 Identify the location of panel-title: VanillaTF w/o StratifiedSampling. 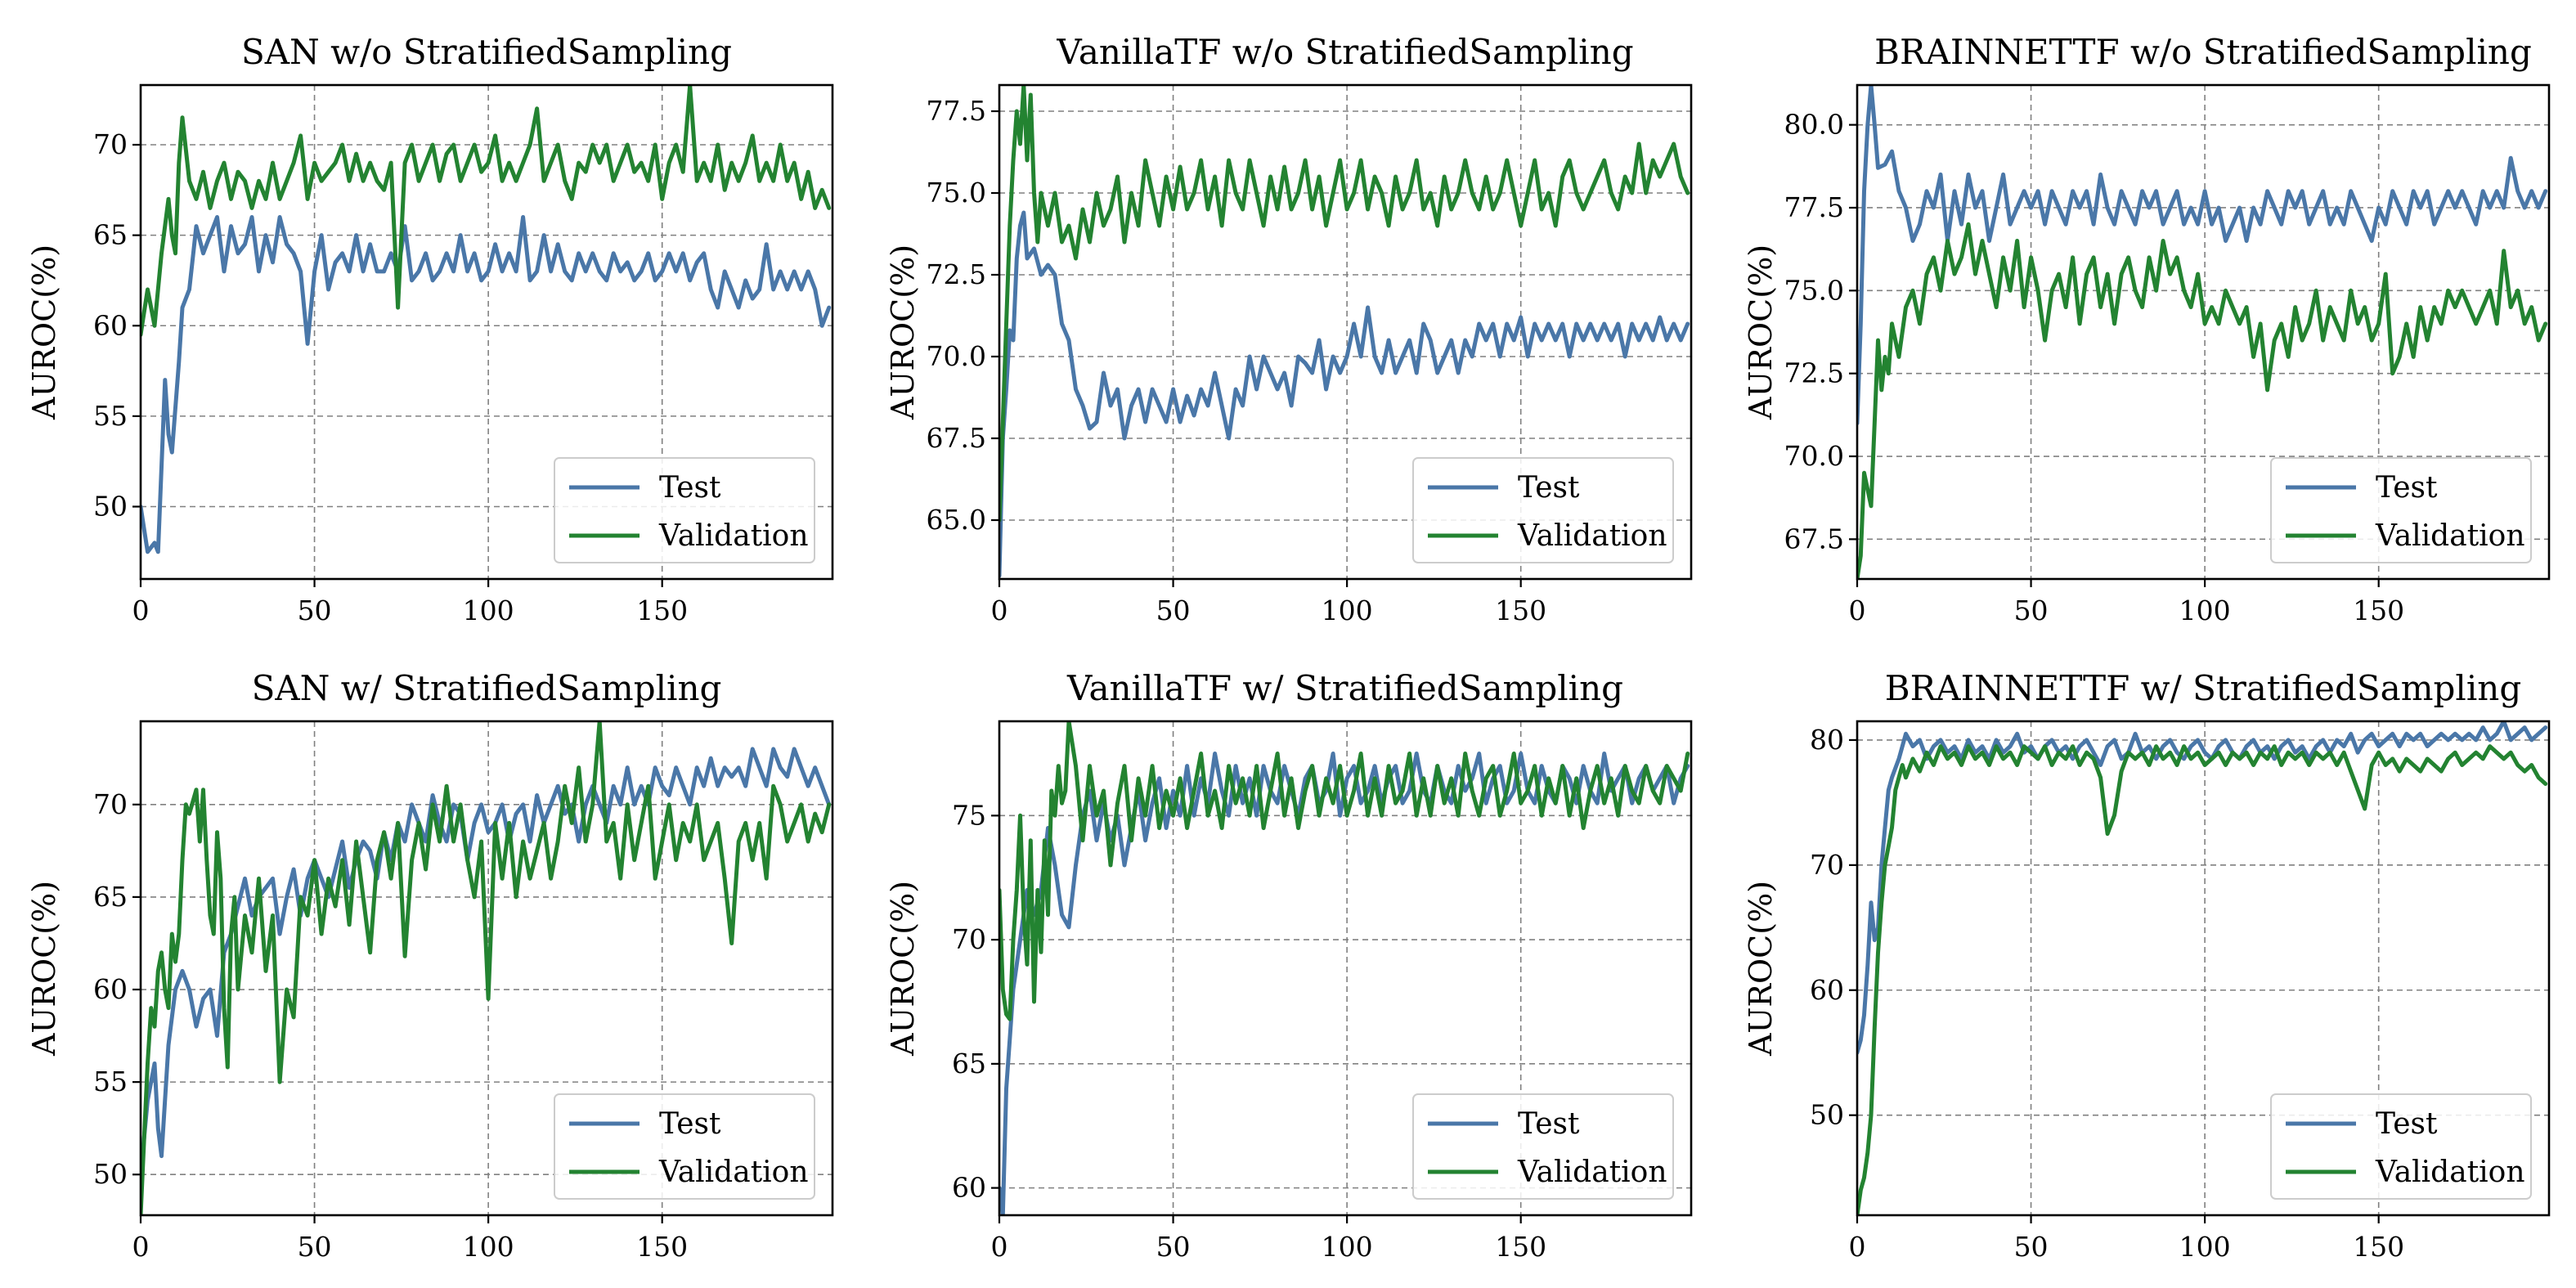
(1344, 52).